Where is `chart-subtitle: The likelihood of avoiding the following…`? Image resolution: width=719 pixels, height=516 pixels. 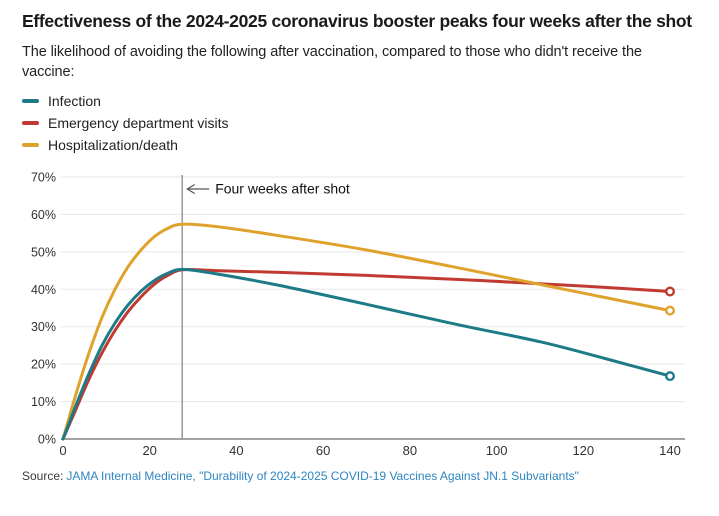 chart-subtitle: The likelihood of avoiding the following… is located at coordinates (332, 62).